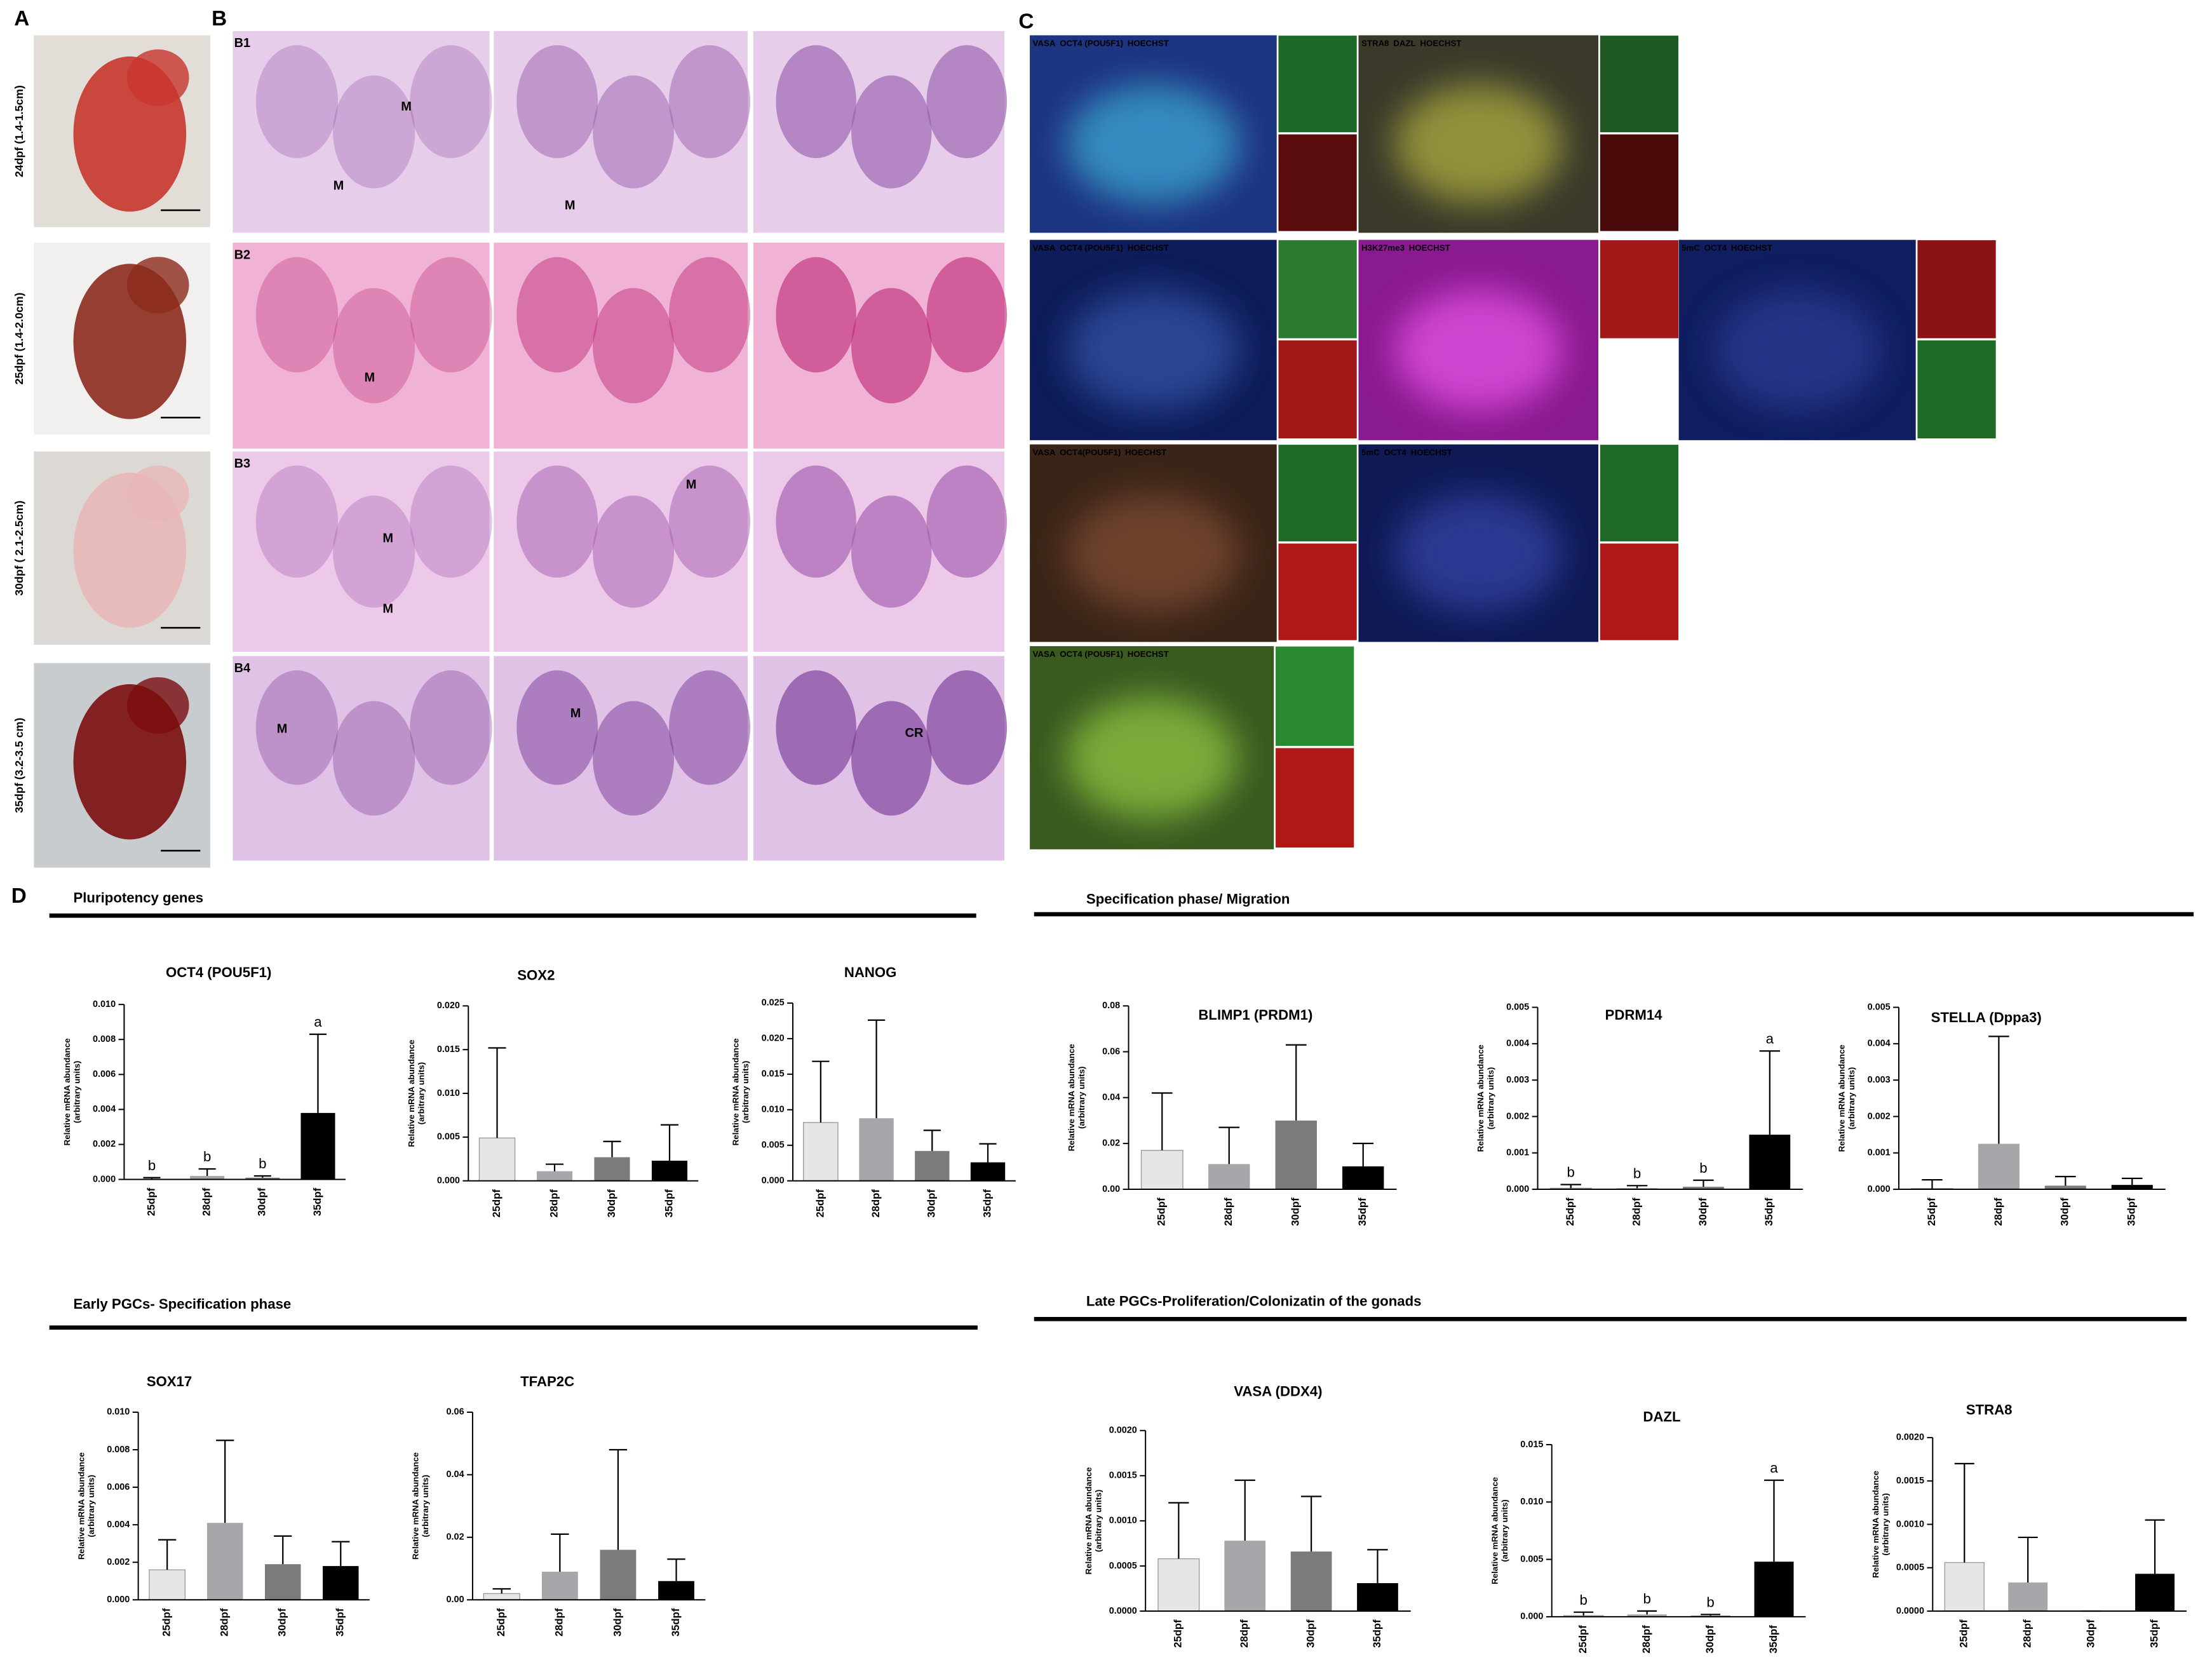 The height and width of the screenshot is (1667, 2212). Describe the element at coordinates (1634, 1015) in the screenshot. I see `chart-title: PDRM14` at that location.